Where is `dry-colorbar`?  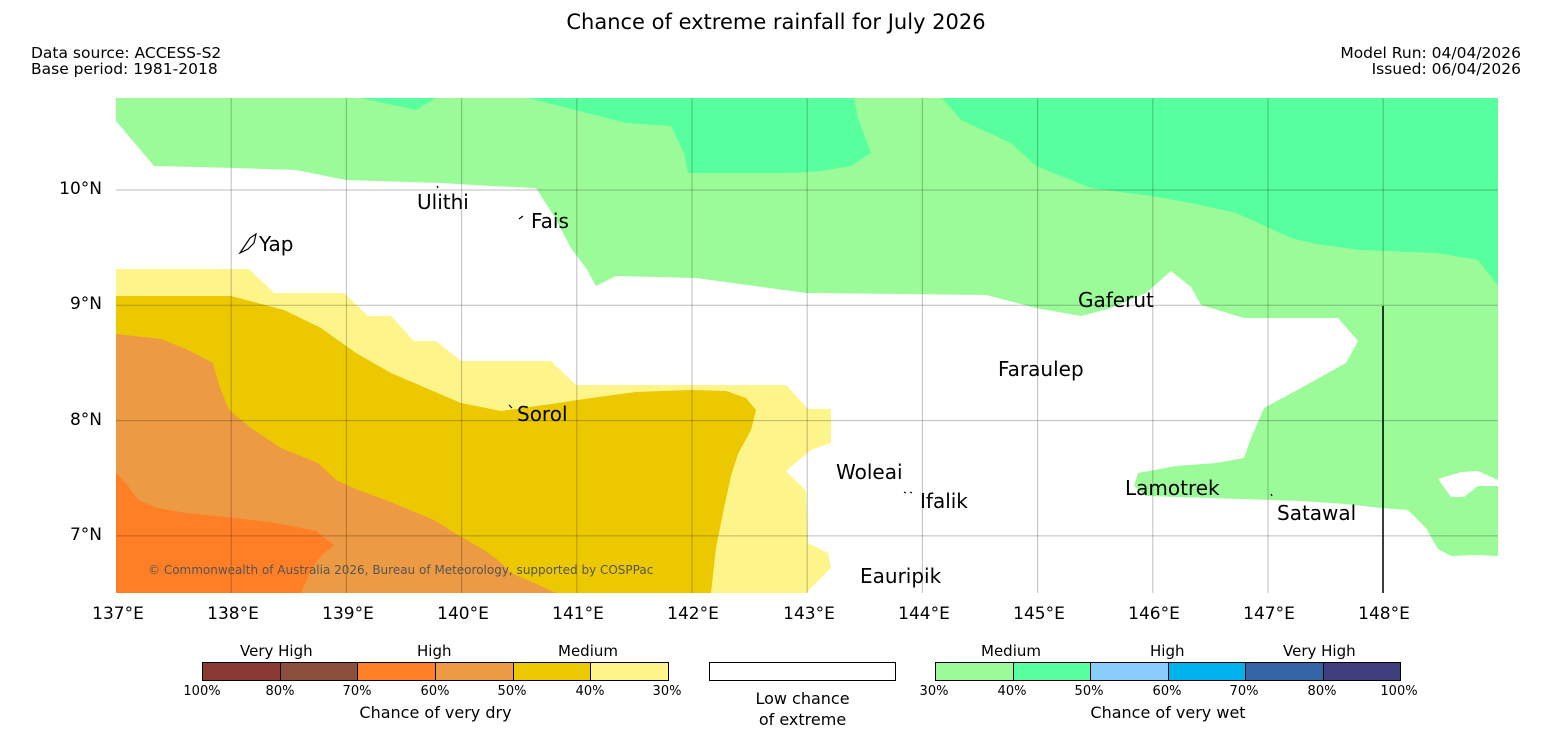 dry-colorbar is located at coordinates (435, 671).